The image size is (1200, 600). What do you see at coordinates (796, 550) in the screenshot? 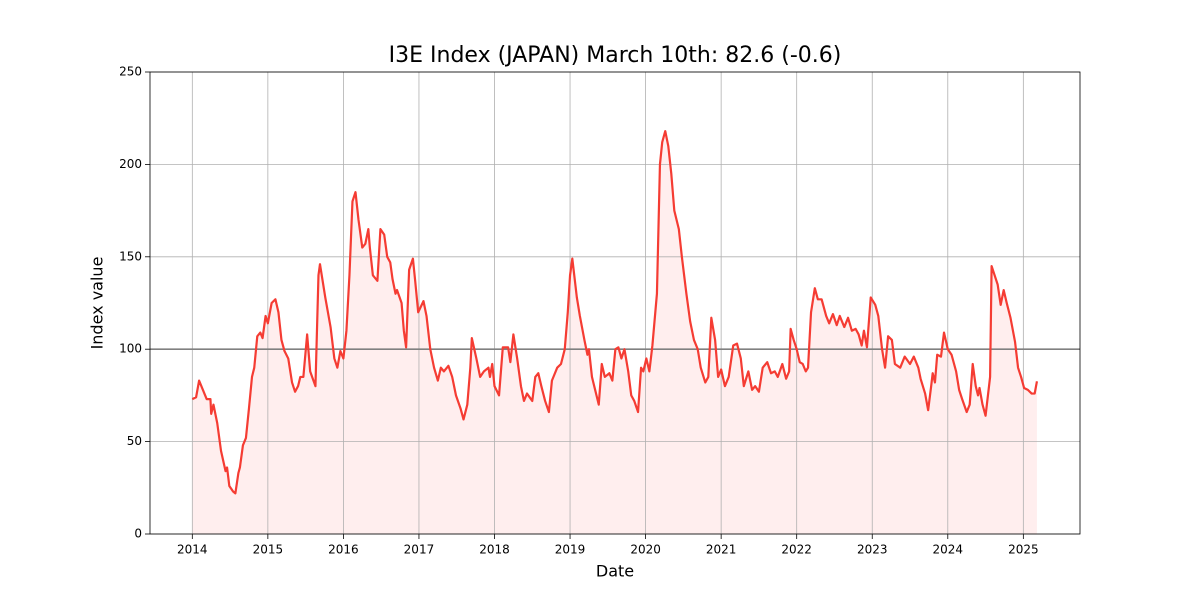
I see `x-tick-label: 2022` at bounding box center [796, 550].